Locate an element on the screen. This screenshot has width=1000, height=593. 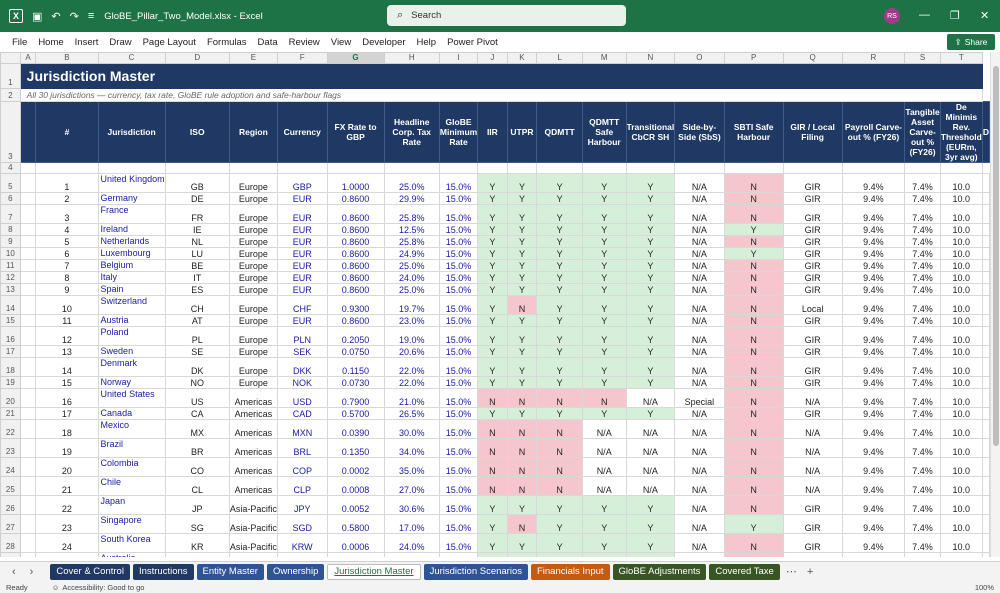
search-box: ⌕ Search is located at coordinates (506, 15).